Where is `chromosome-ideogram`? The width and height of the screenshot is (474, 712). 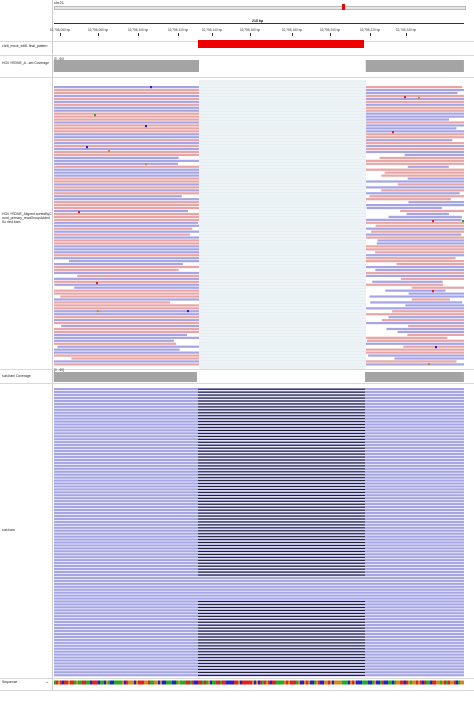 chromosome-ideogram is located at coordinates (260, 8).